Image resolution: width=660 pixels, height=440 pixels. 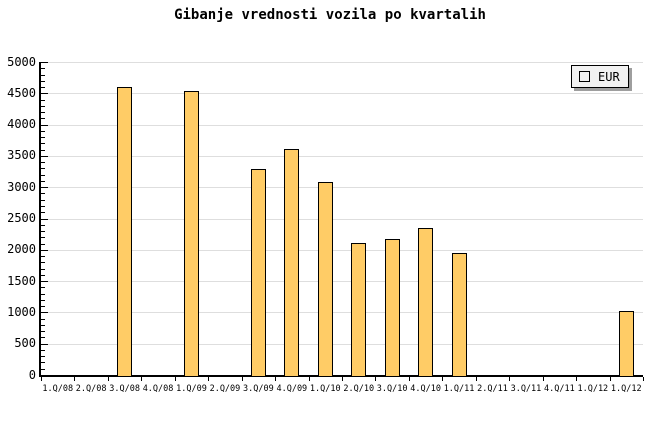 I want to click on x-axis-label: 3.Q/10, so click(x=392, y=389).